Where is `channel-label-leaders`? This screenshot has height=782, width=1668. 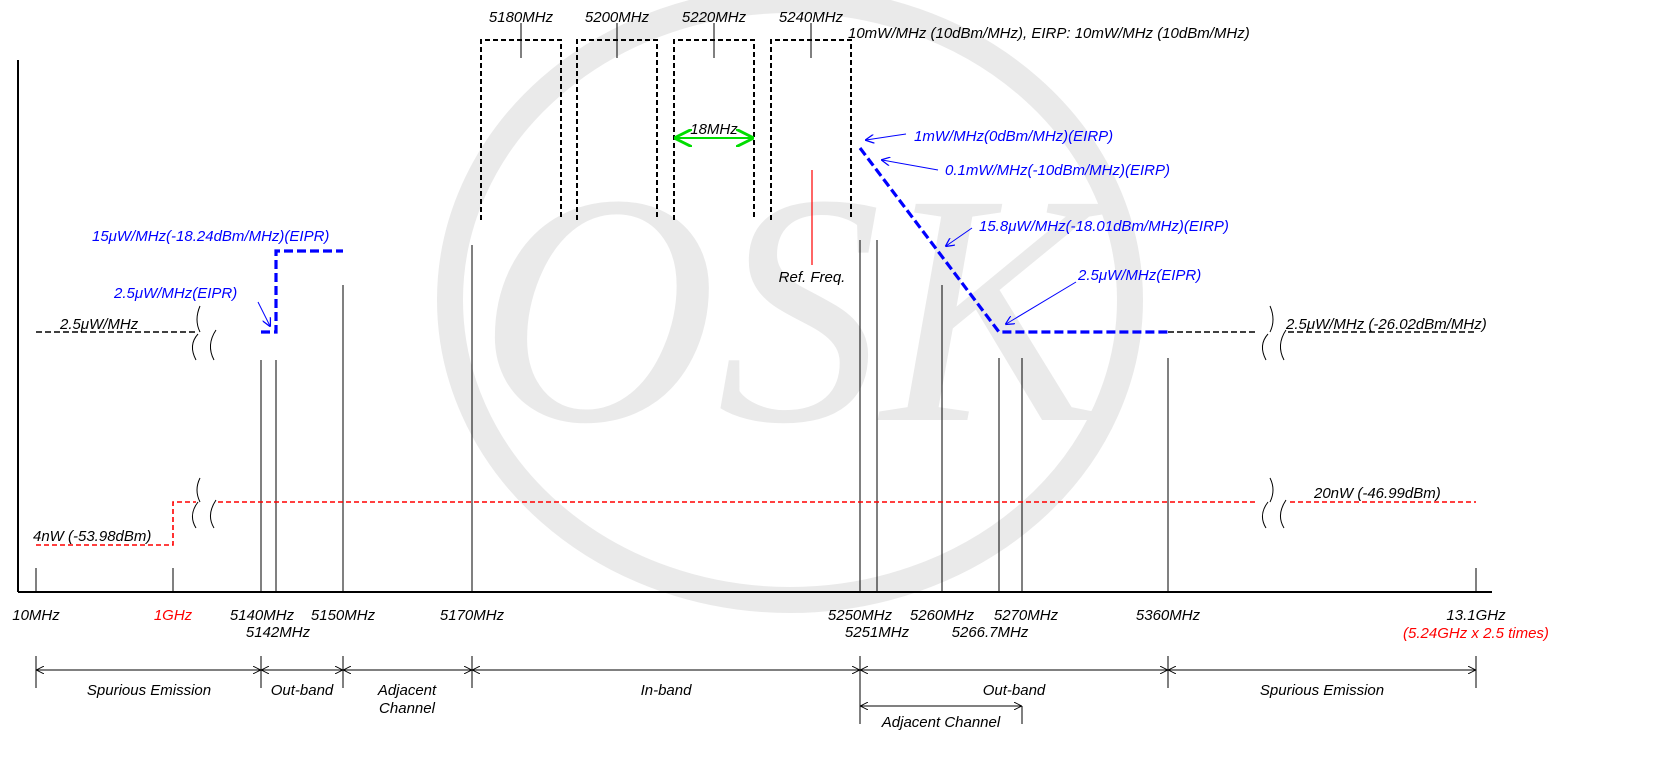
channel-label-leaders is located at coordinates (666, 40).